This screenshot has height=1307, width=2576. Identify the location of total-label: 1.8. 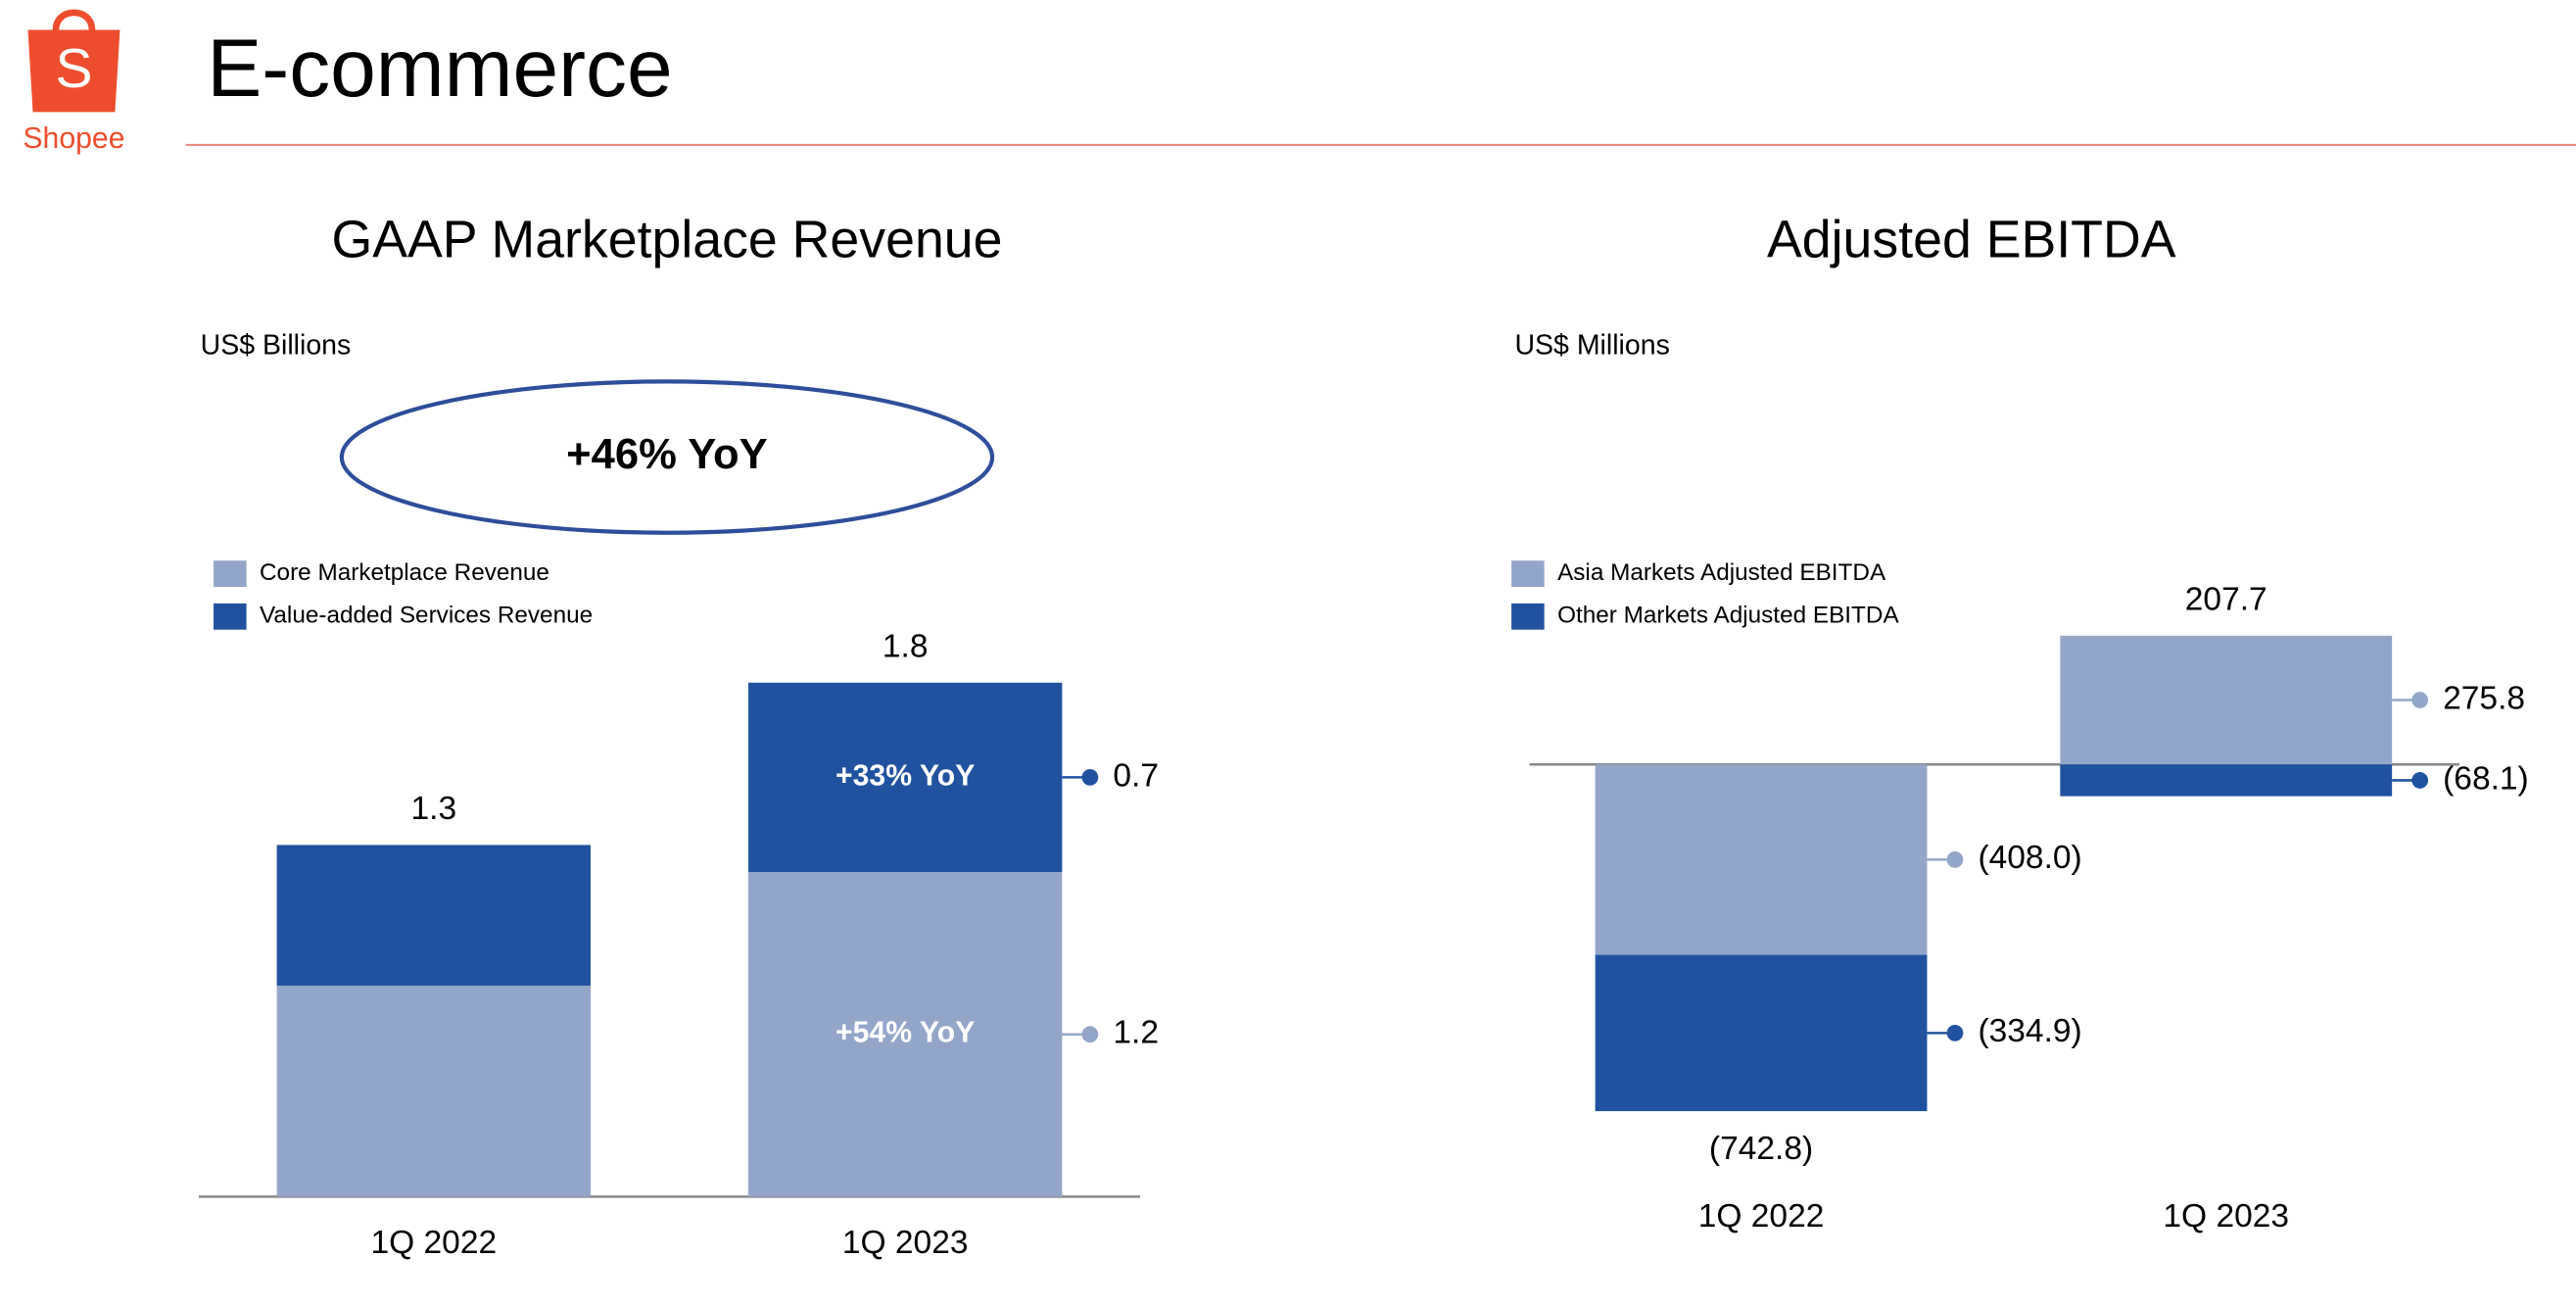
(906, 646).